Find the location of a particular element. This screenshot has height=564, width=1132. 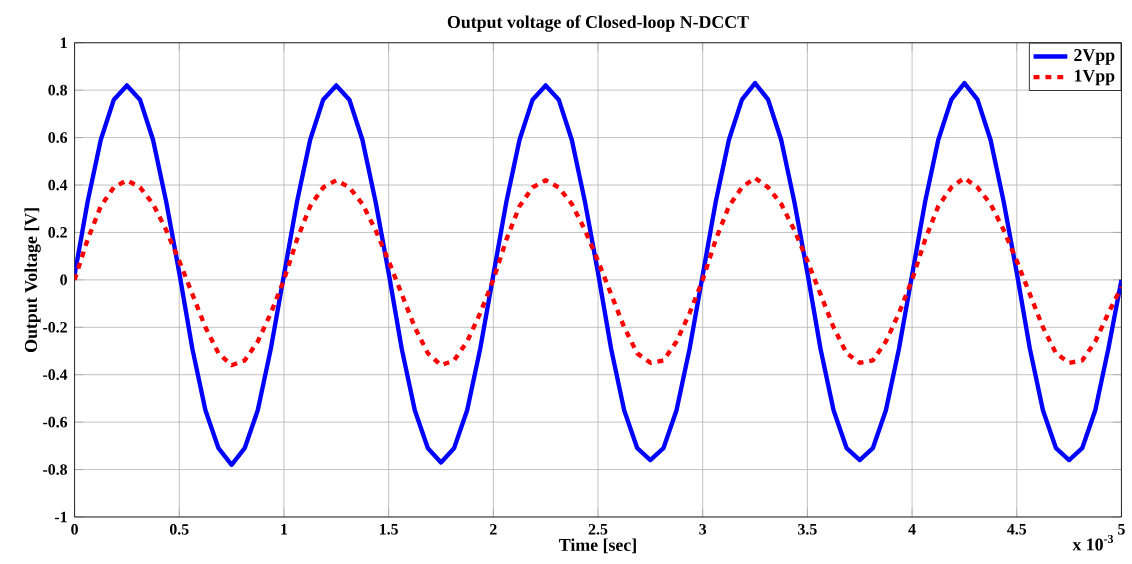

chart-title: Output voltage of Closed-loop N-DCCT is located at coordinates (598, 23).